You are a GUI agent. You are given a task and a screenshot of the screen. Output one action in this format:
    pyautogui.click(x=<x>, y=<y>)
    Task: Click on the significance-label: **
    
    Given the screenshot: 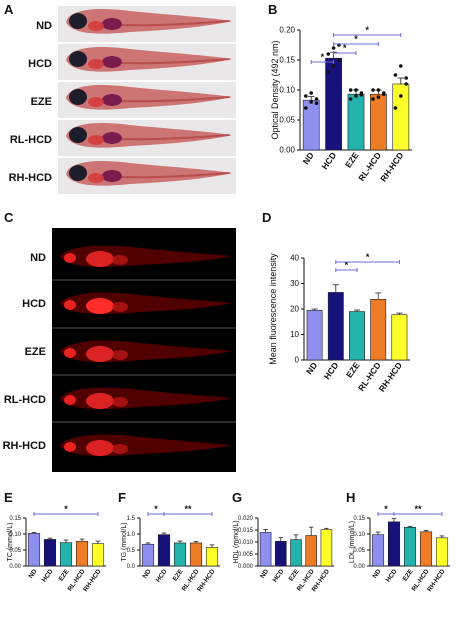 What is the action you would take?
    pyautogui.click(x=418, y=509)
    